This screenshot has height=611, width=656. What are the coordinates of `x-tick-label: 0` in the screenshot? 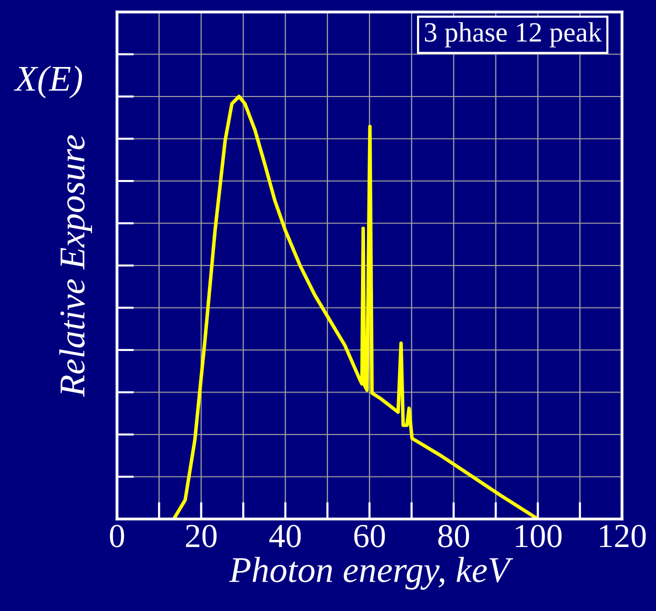 It's located at (117, 536).